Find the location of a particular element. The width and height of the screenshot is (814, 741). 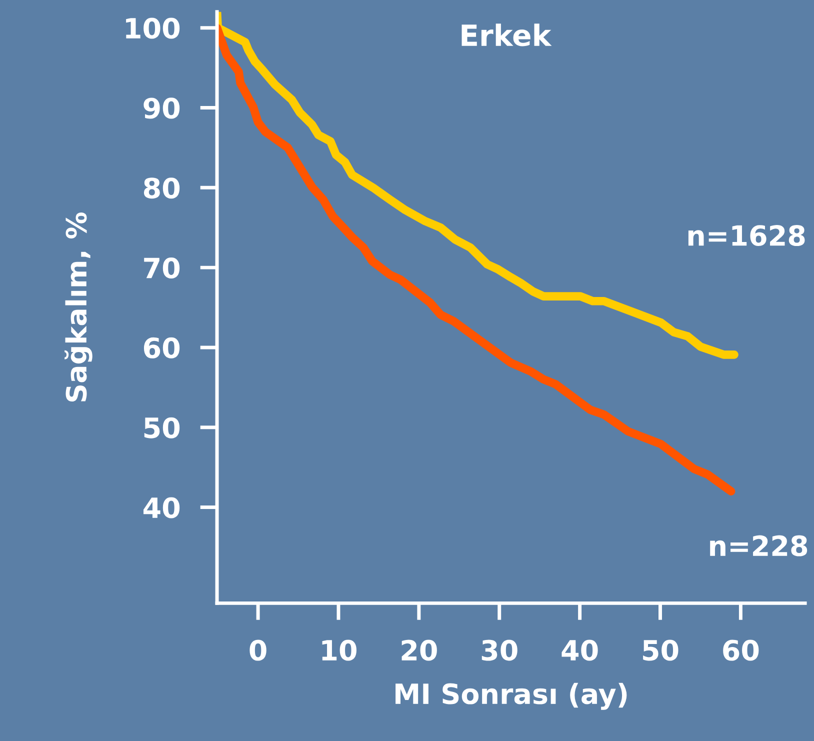

x-tick-label: 40 is located at coordinates (580, 650).